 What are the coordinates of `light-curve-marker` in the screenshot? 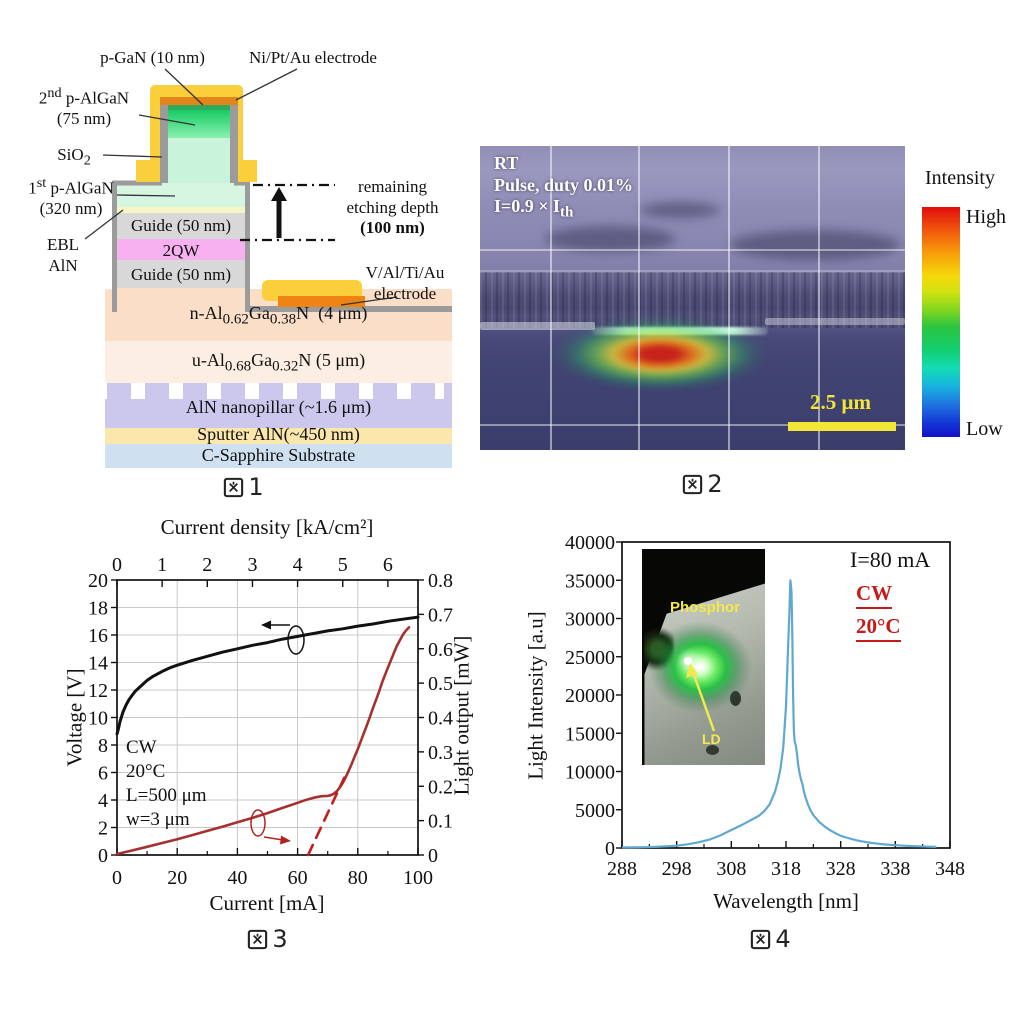 It's located at (258, 823).